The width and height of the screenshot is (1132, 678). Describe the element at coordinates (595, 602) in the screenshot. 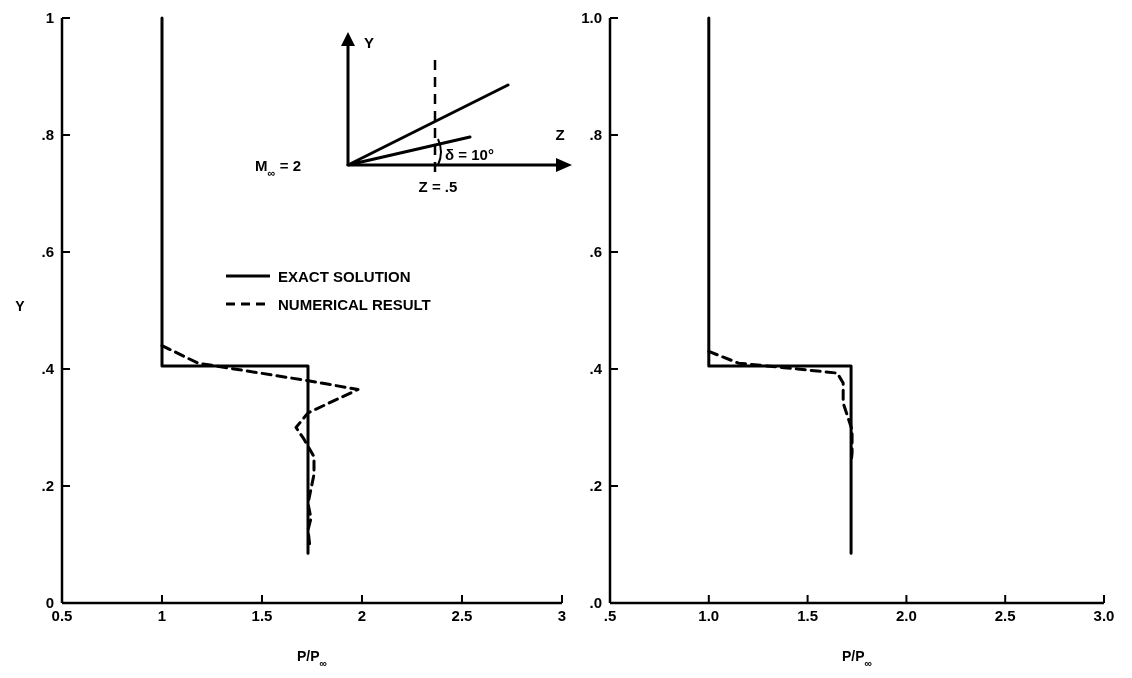

I see `y-tick-label: .0` at that location.